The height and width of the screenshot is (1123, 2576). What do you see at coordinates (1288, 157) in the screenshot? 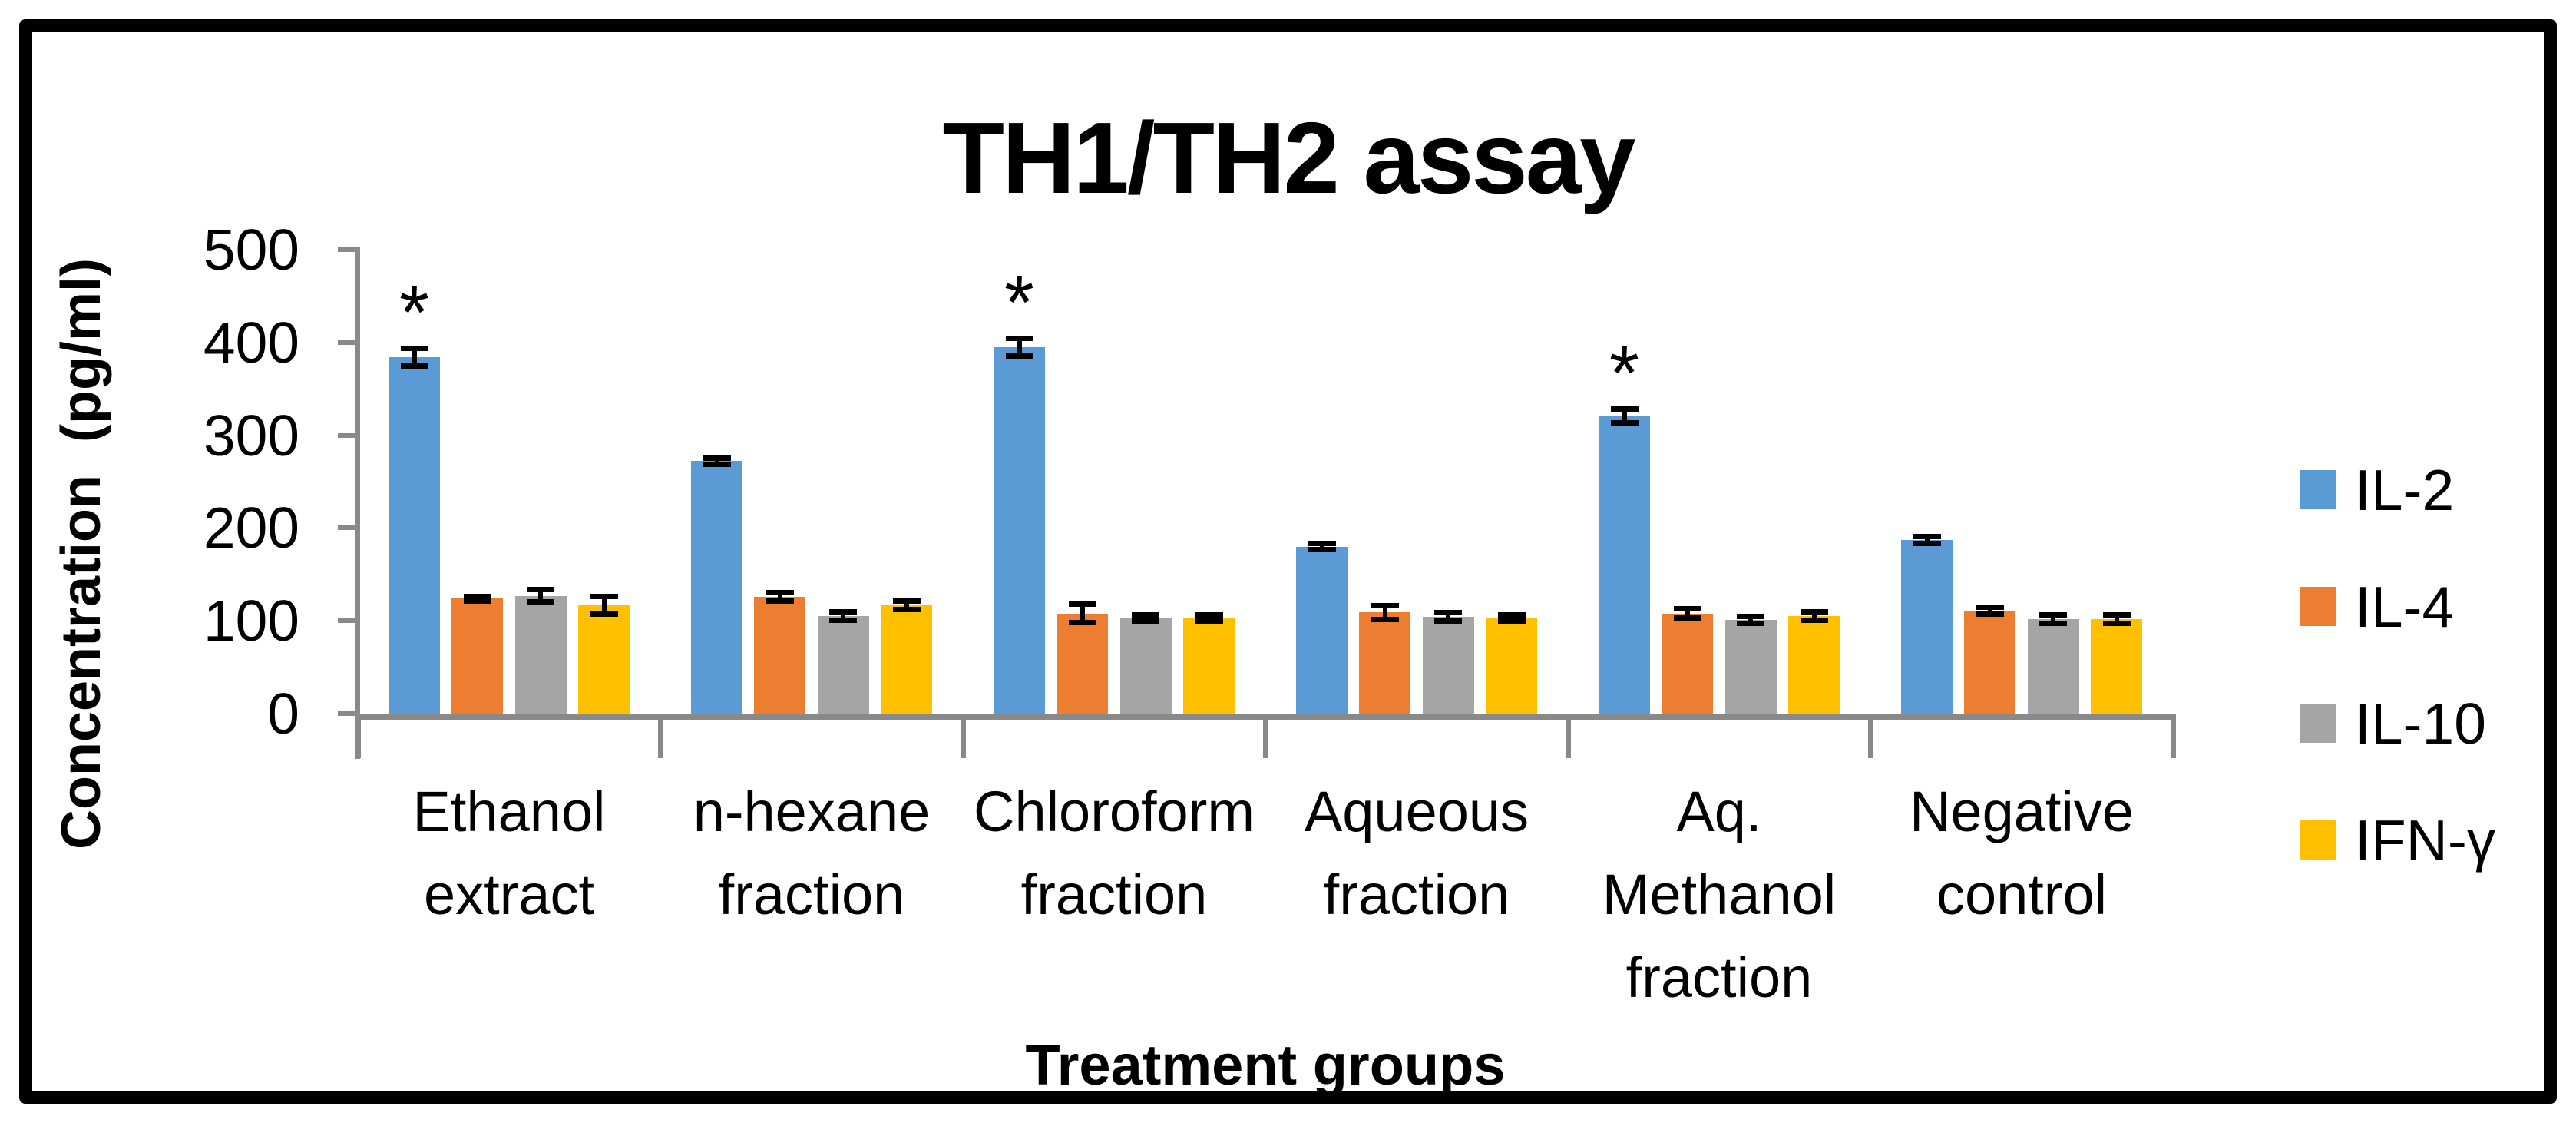
I see `chart-title: TH1/TH2 assay` at bounding box center [1288, 157].